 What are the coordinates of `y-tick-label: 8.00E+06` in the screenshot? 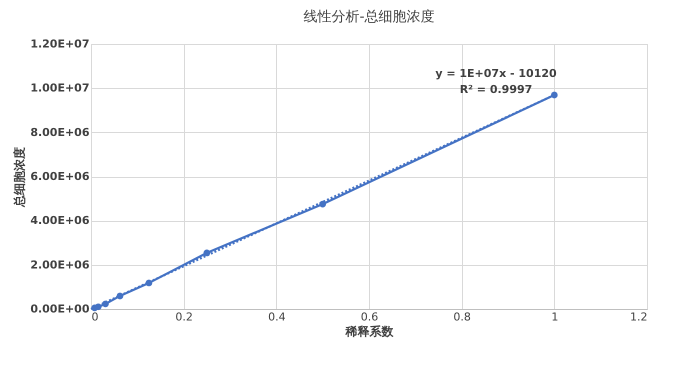 It's located at (60, 132).